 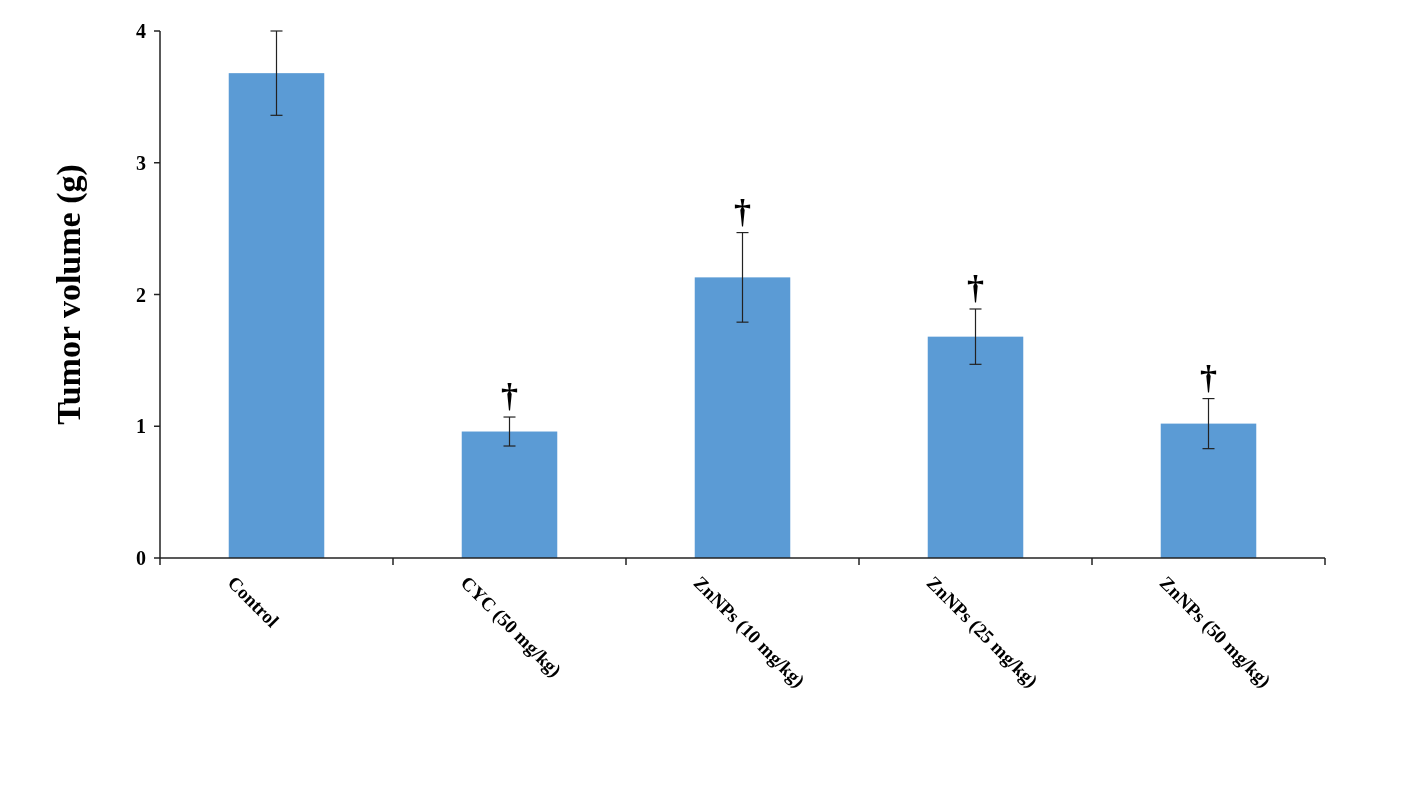 I want to click on y-axis-title: Tumor volume (g), so click(x=69, y=294).